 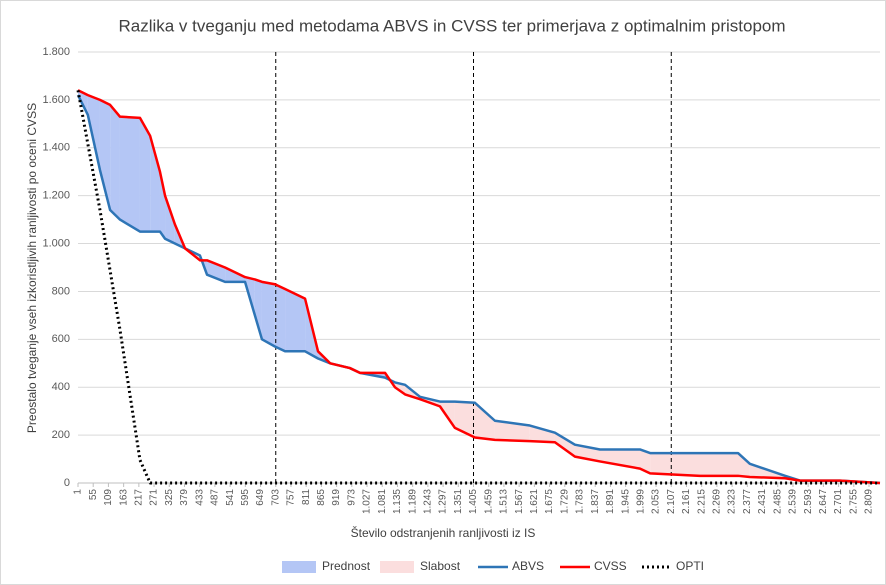 I want to click on x-tick-label: 1.513, so click(x=504, y=501).